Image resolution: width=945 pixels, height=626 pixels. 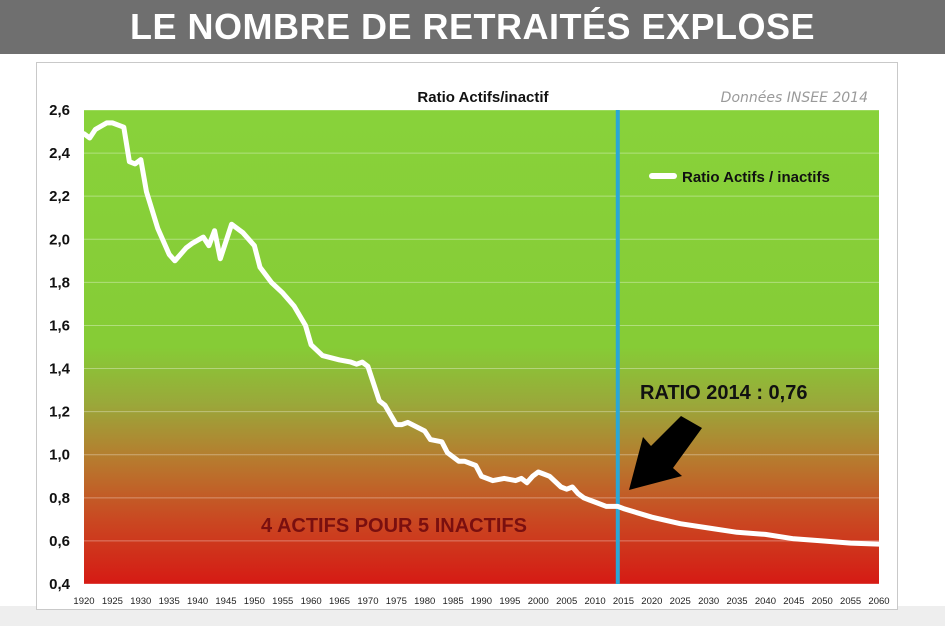 What do you see at coordinates (112, 601) in the screenshot?
I see `x-tick-label: 1925` at bounding box center [112, 601].